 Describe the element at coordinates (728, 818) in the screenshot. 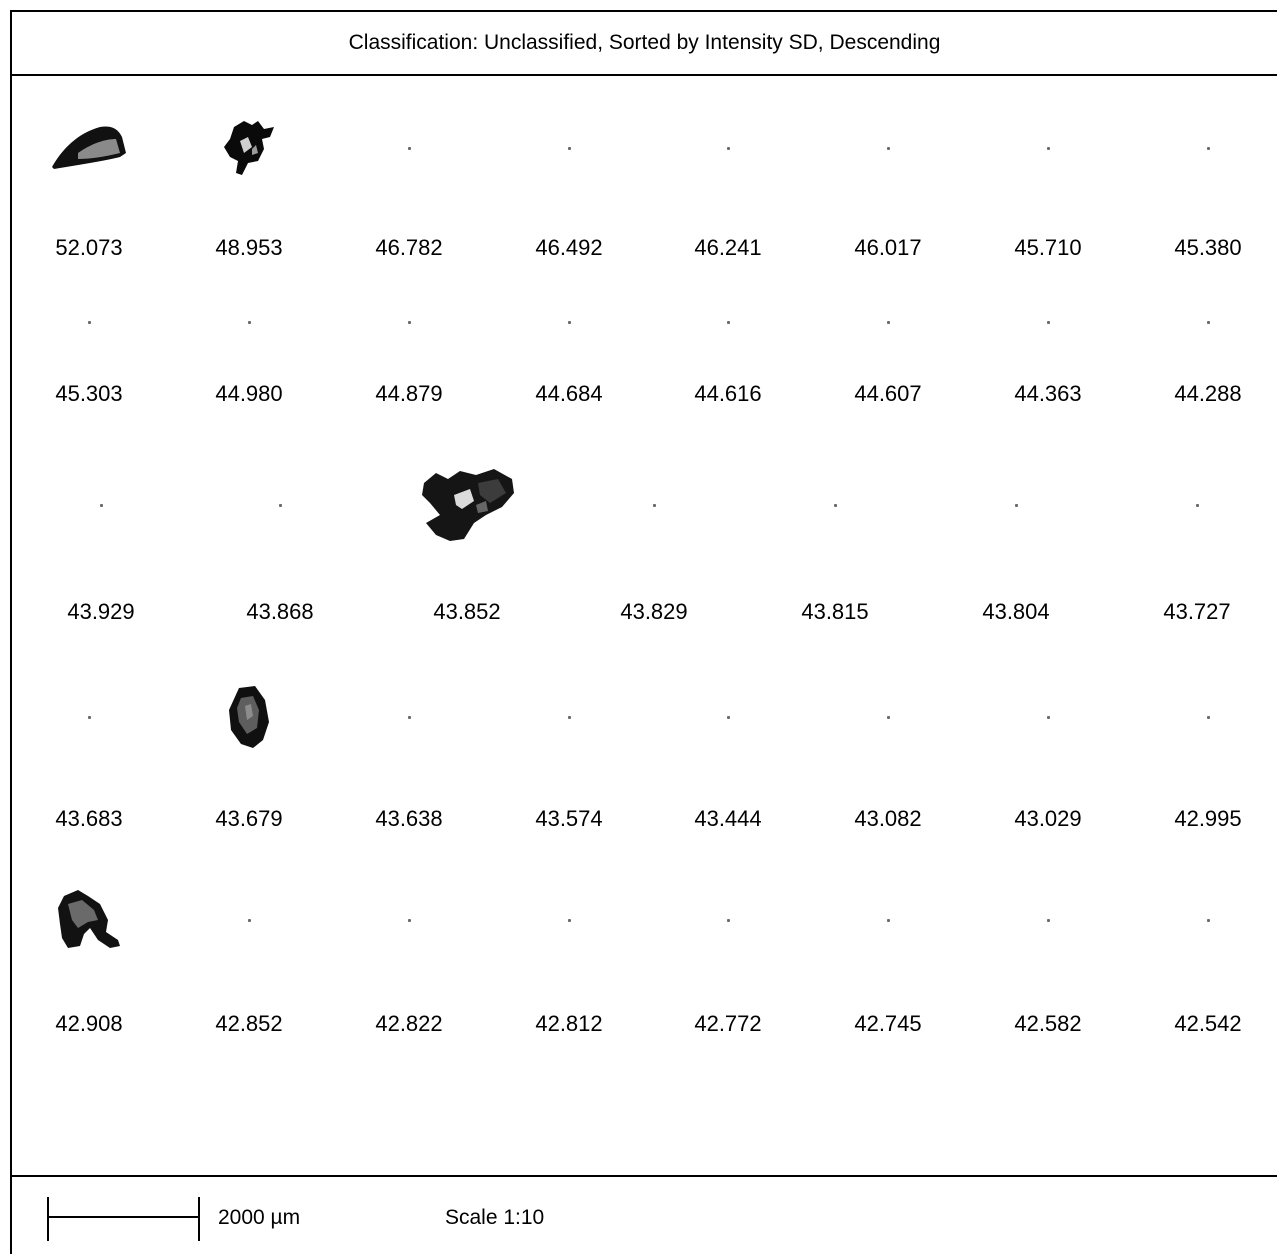

I see `intensity-sd-value: 43.444` at that location.